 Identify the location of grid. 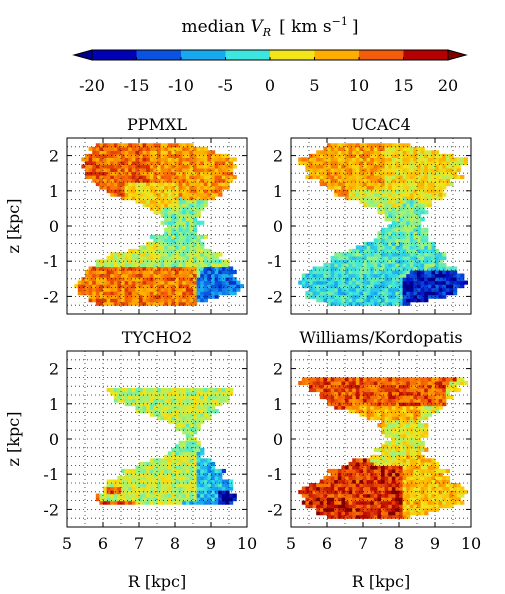
(157, 226).